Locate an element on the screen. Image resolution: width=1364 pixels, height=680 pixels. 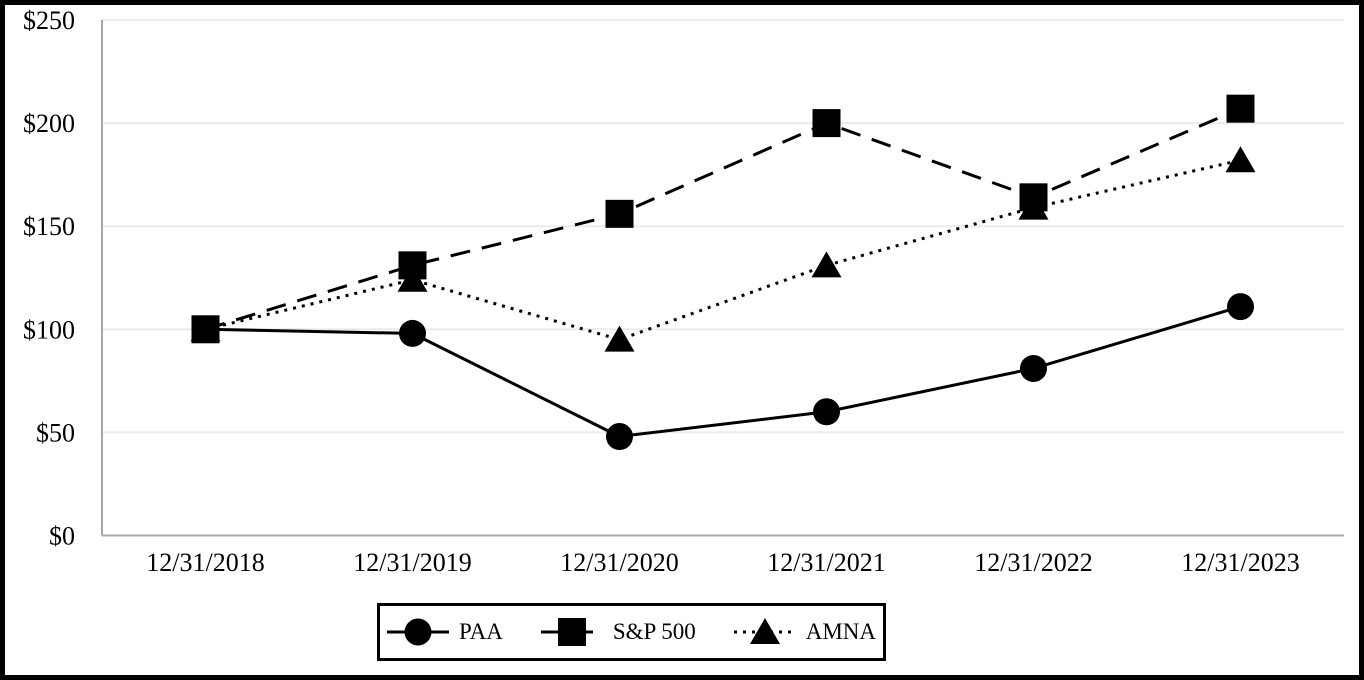
amna-series-marker-icon is located at coordinates (764, 632).